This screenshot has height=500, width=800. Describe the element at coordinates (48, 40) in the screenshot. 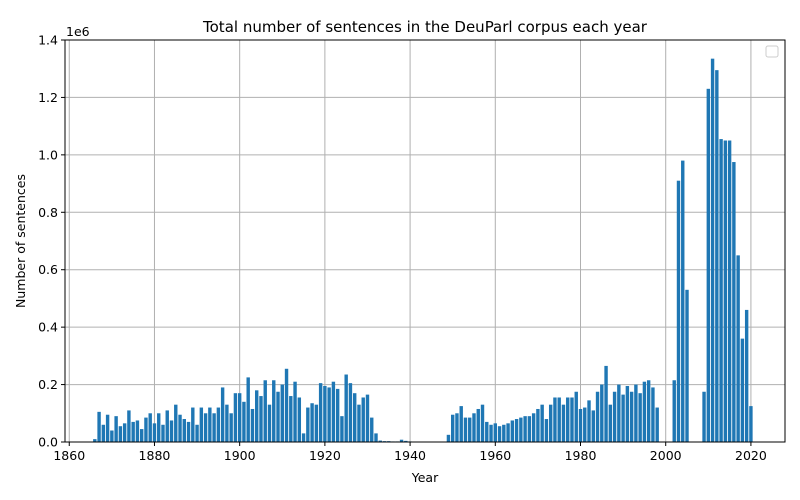

I see `y-tick-label: 1.4` at that location.